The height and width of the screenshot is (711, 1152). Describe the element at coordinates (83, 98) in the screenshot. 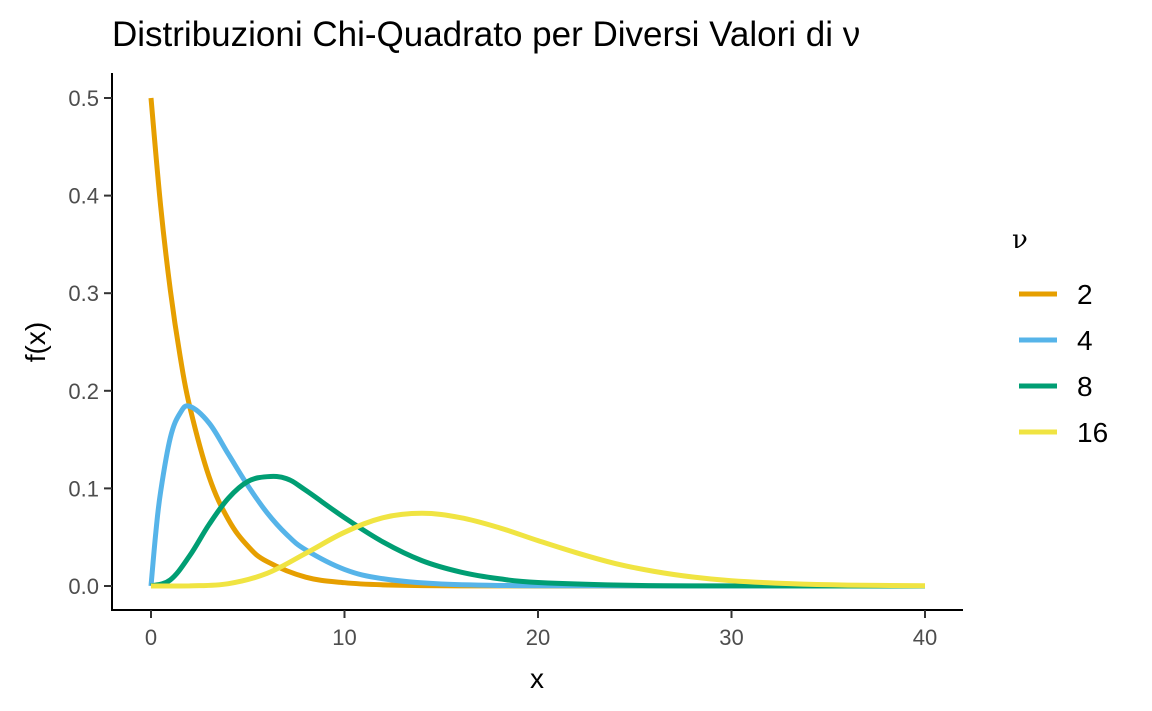

I see `y-tick-label: 0.5` at that location.